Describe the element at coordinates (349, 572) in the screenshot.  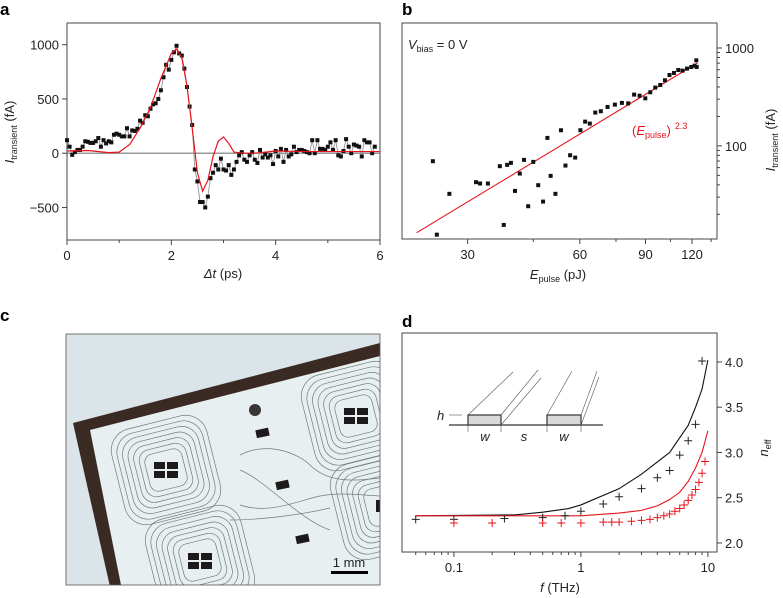
I see `scale-bar` at that location.